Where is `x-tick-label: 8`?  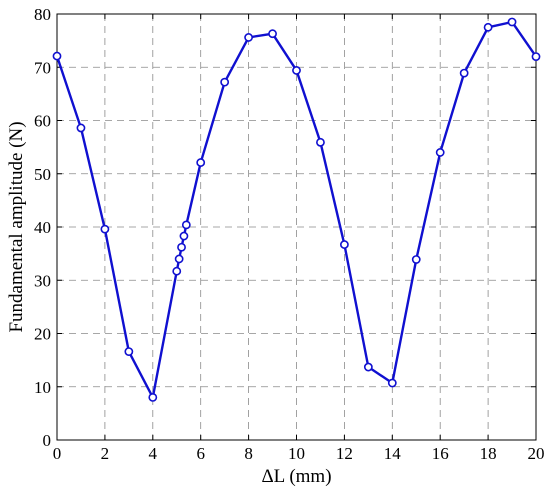 x-tick-label: 8 is located at coordinates (248, 453).